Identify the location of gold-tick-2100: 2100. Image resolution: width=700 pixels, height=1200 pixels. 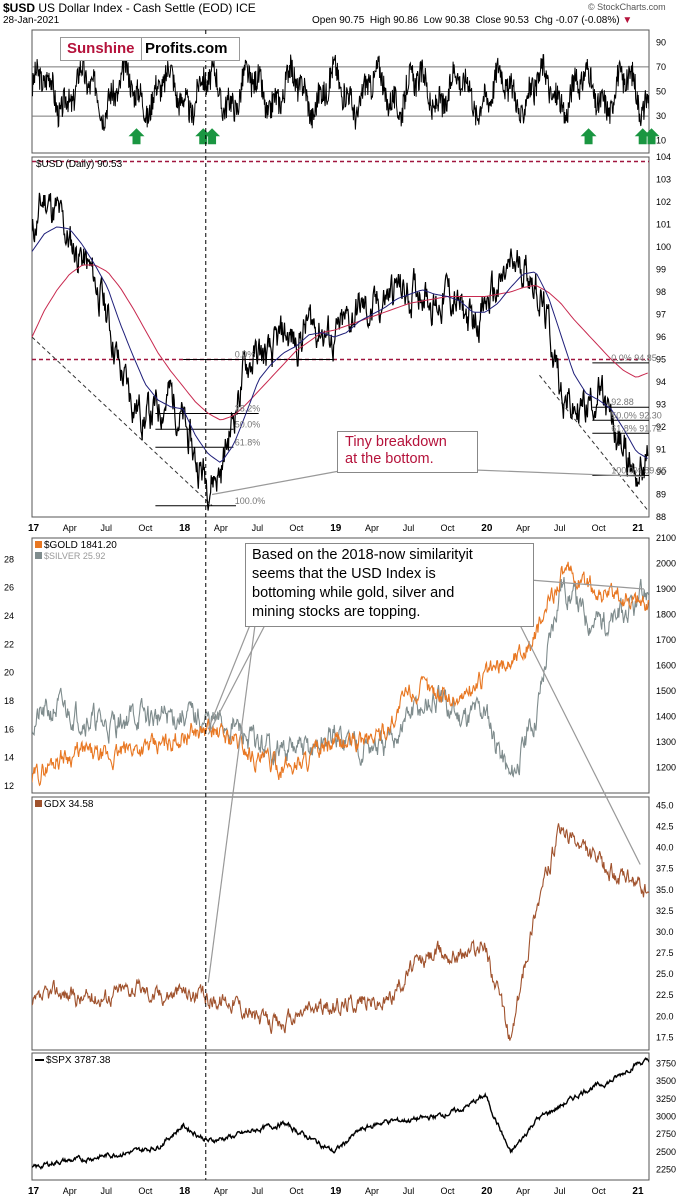
(666, 538).